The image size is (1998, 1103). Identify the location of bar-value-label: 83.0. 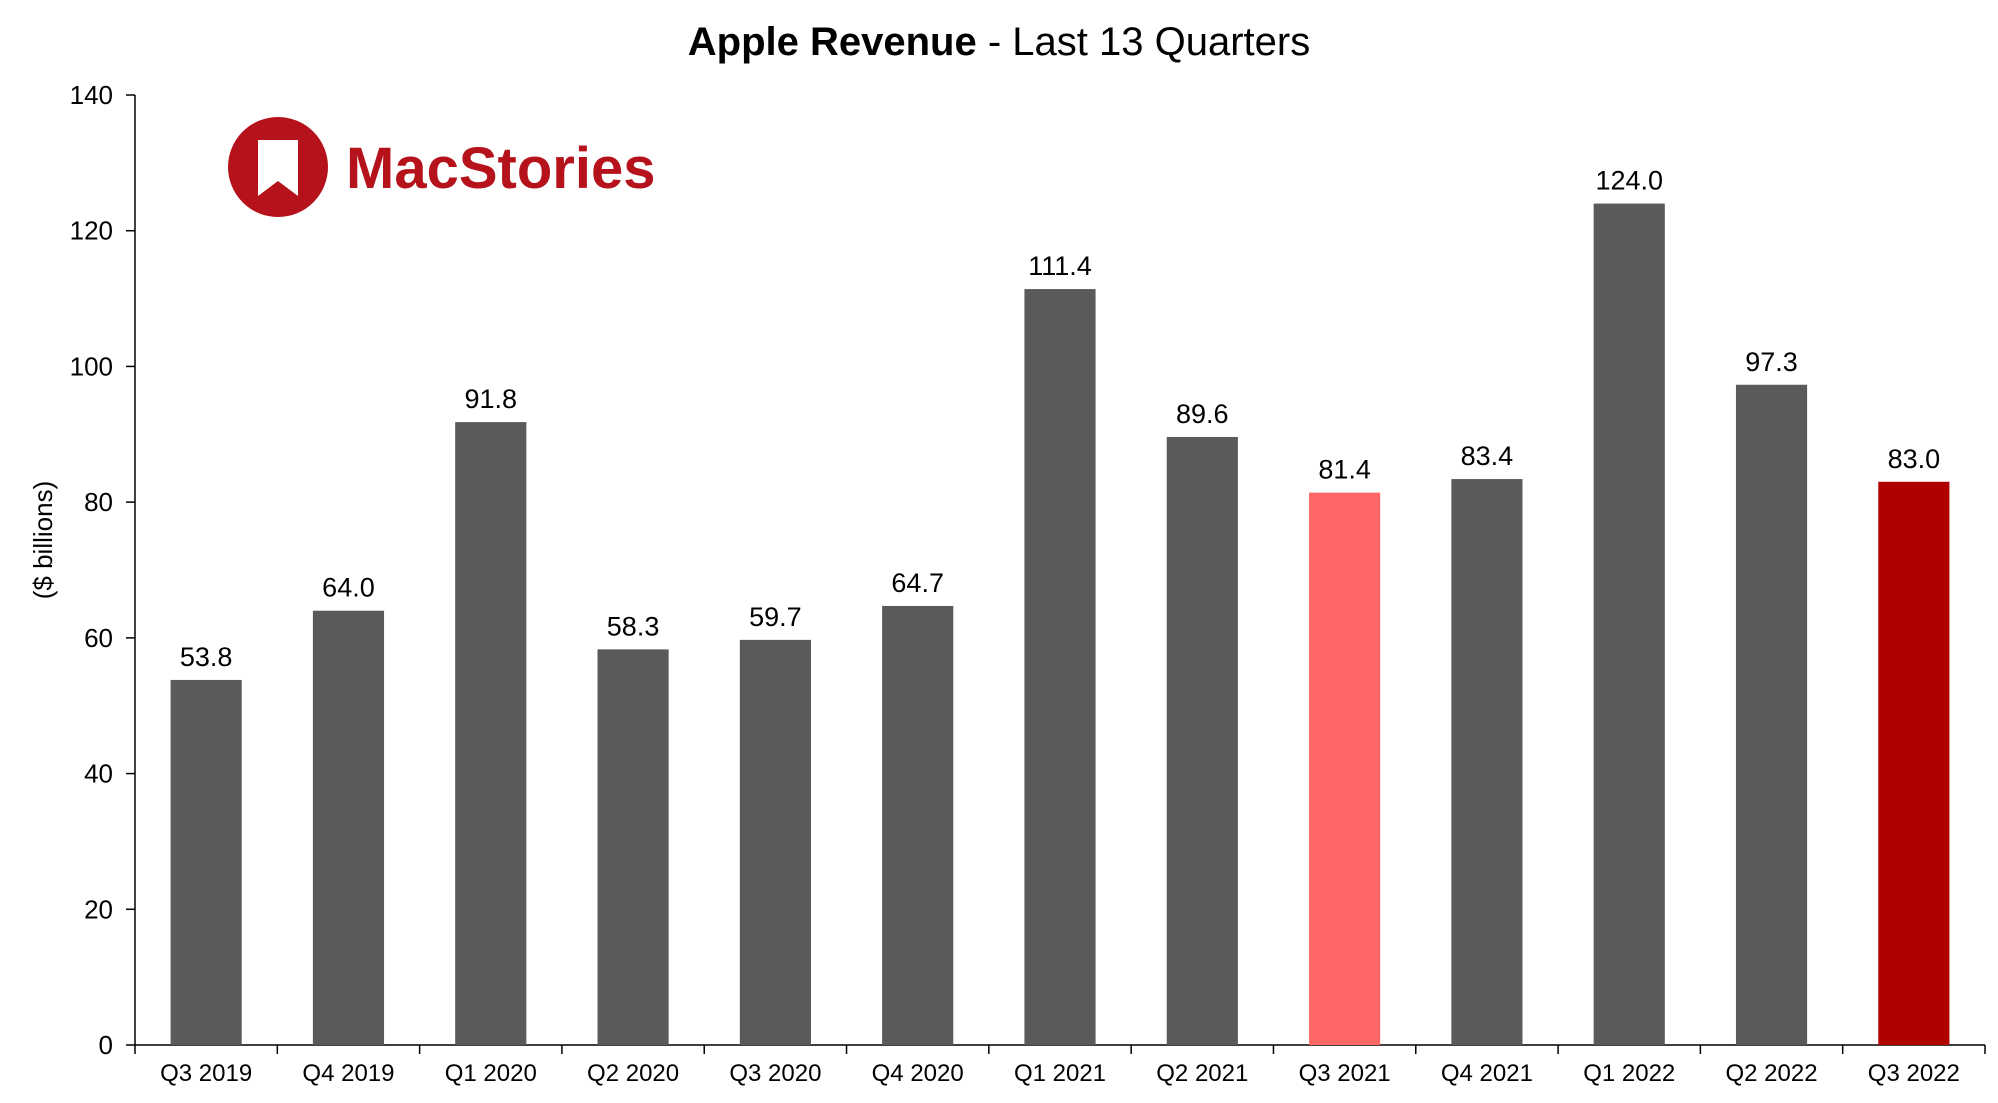
(1914, 459).